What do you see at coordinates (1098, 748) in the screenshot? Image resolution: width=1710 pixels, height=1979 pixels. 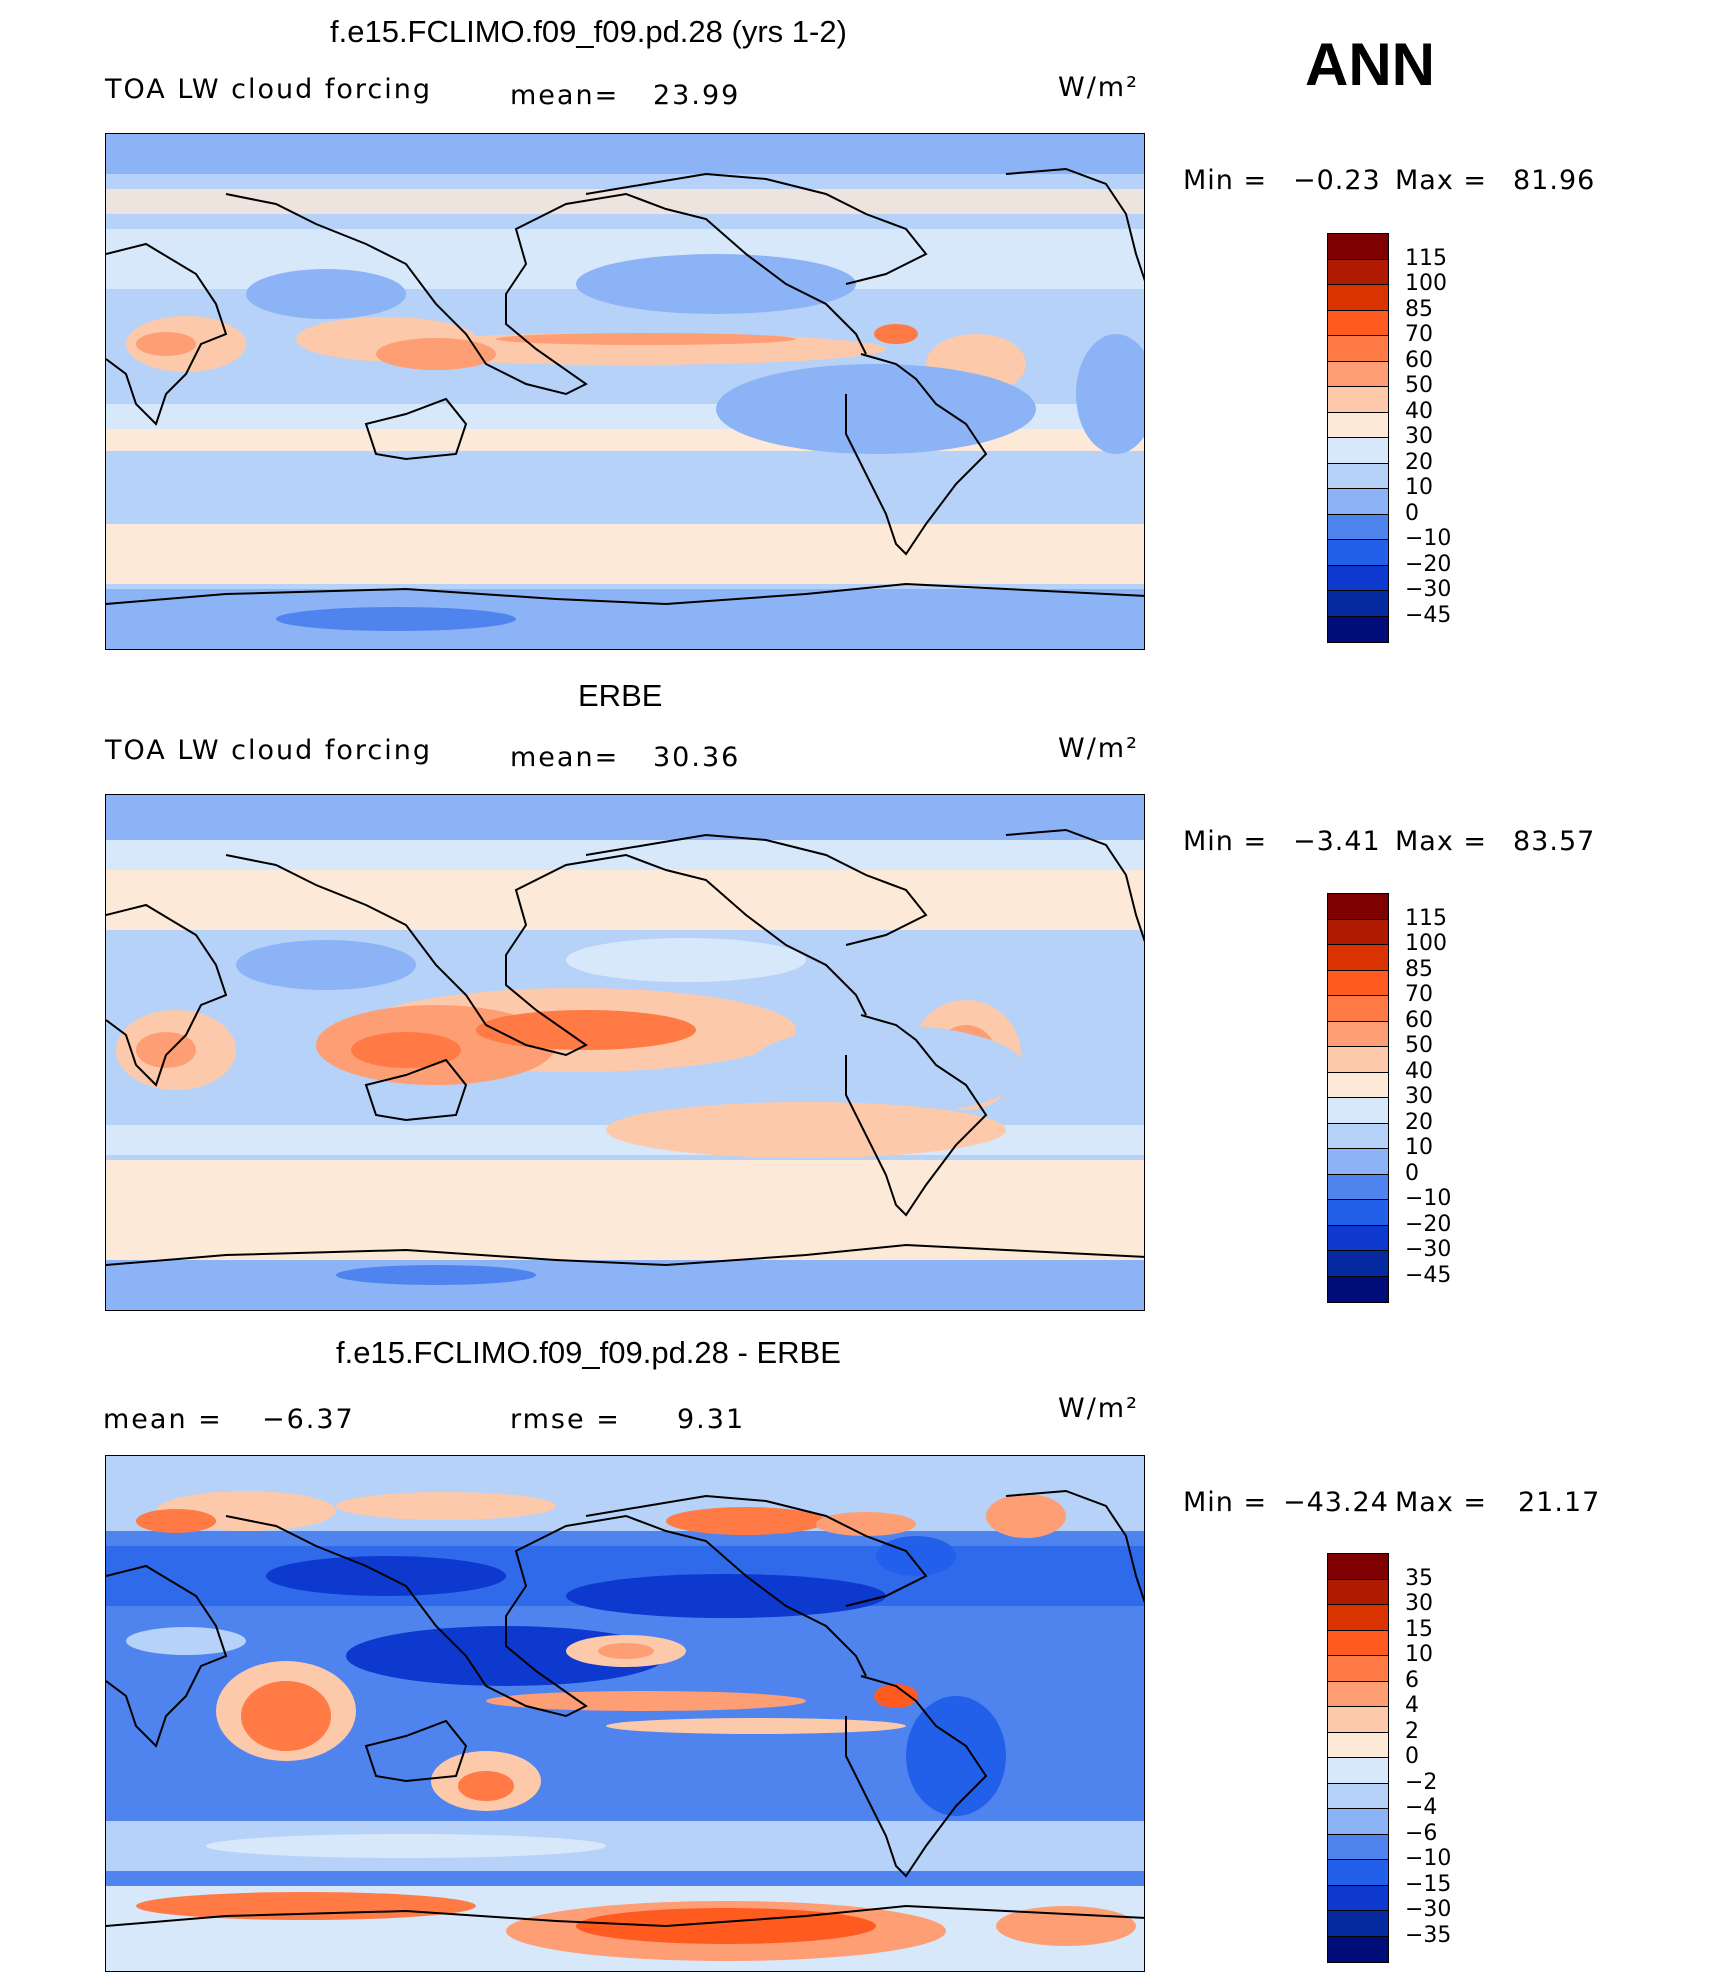 I see `panel-2-units: W/m²` at bounding box center [1098, 748].